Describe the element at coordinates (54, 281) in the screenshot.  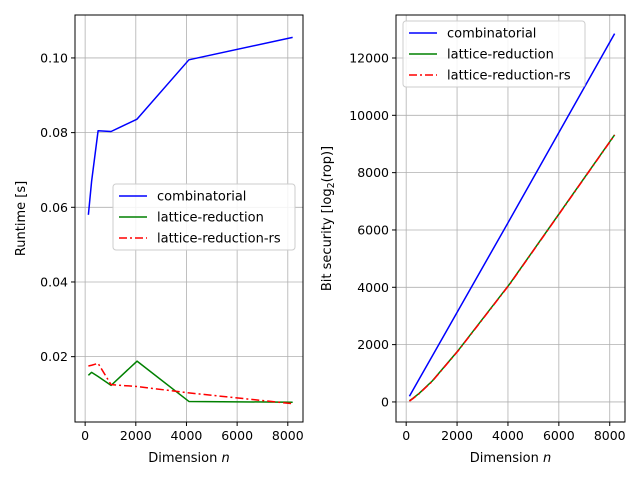
I see `y-tick-label: 0.04` at that location.